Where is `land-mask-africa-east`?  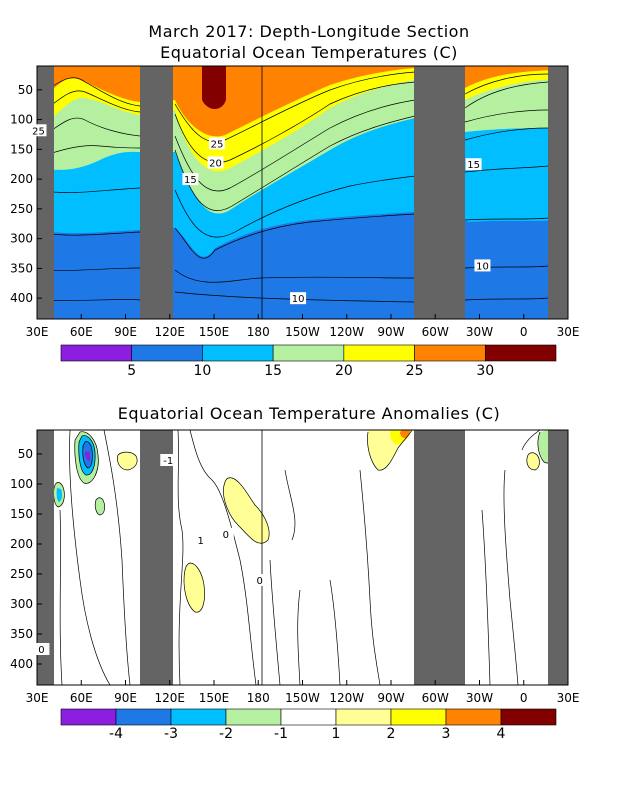
land-mask-africa-east is located at coordinates (558, 192).